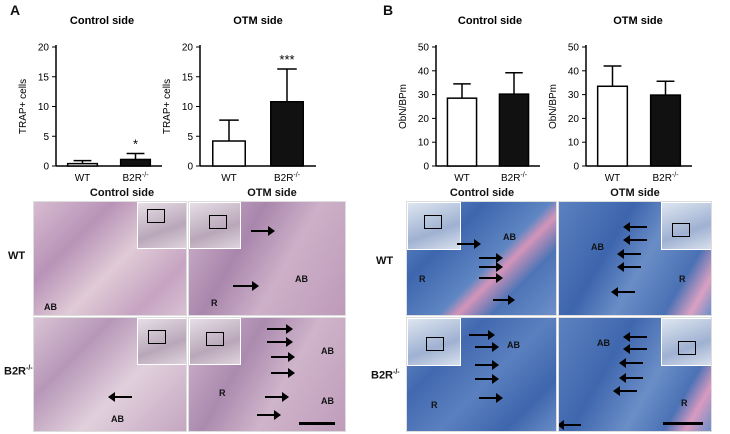 The width and height of the screenshot is (730, 434). What do you see at coordinates (272, 193) in the screenshot?
I see `hist-a-col-otm: OTM side` at bounding box center [272, 193].